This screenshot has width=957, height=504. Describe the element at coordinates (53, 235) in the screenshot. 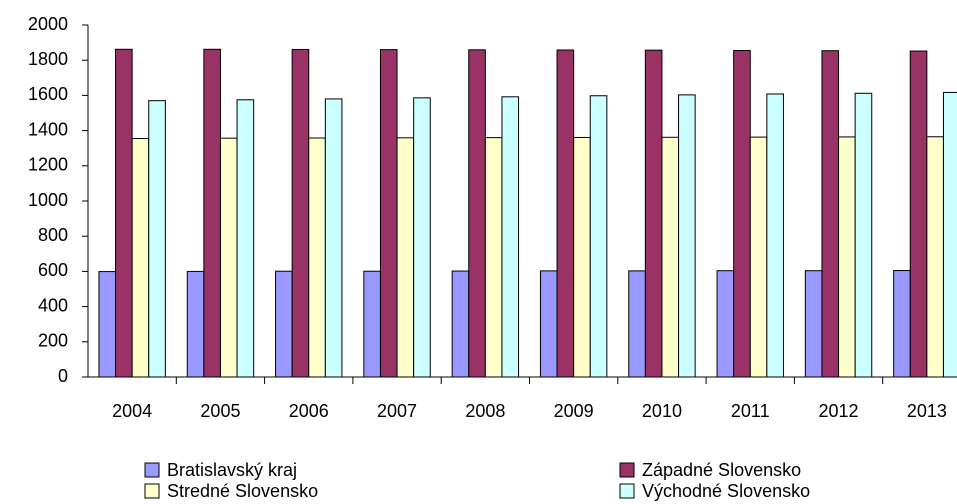

I see `y-tick-label: 800` at that location.